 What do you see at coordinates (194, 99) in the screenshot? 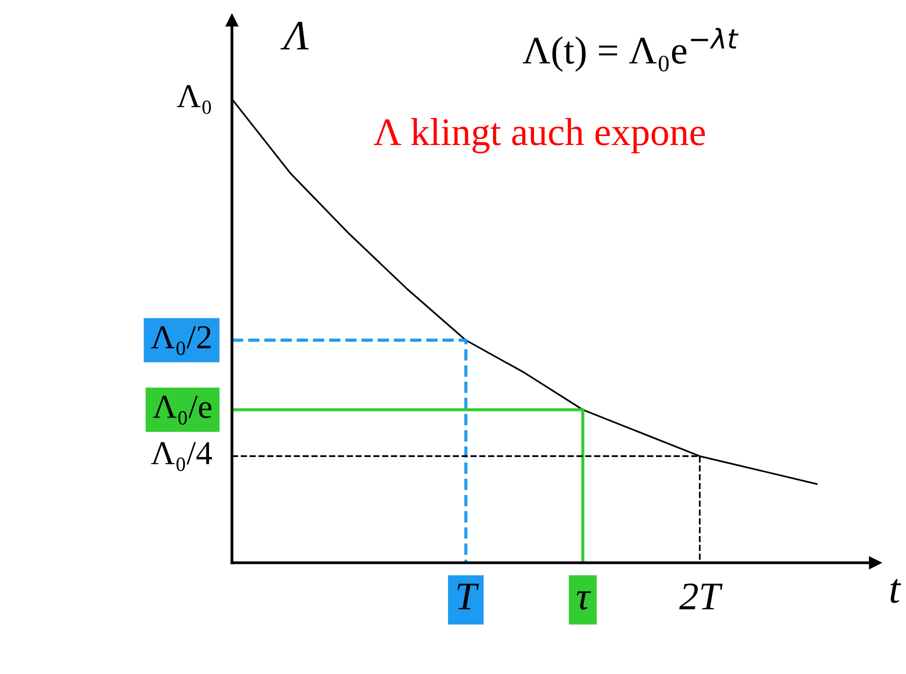
I see `text: Λ₀` at bounding box center [194, 99].